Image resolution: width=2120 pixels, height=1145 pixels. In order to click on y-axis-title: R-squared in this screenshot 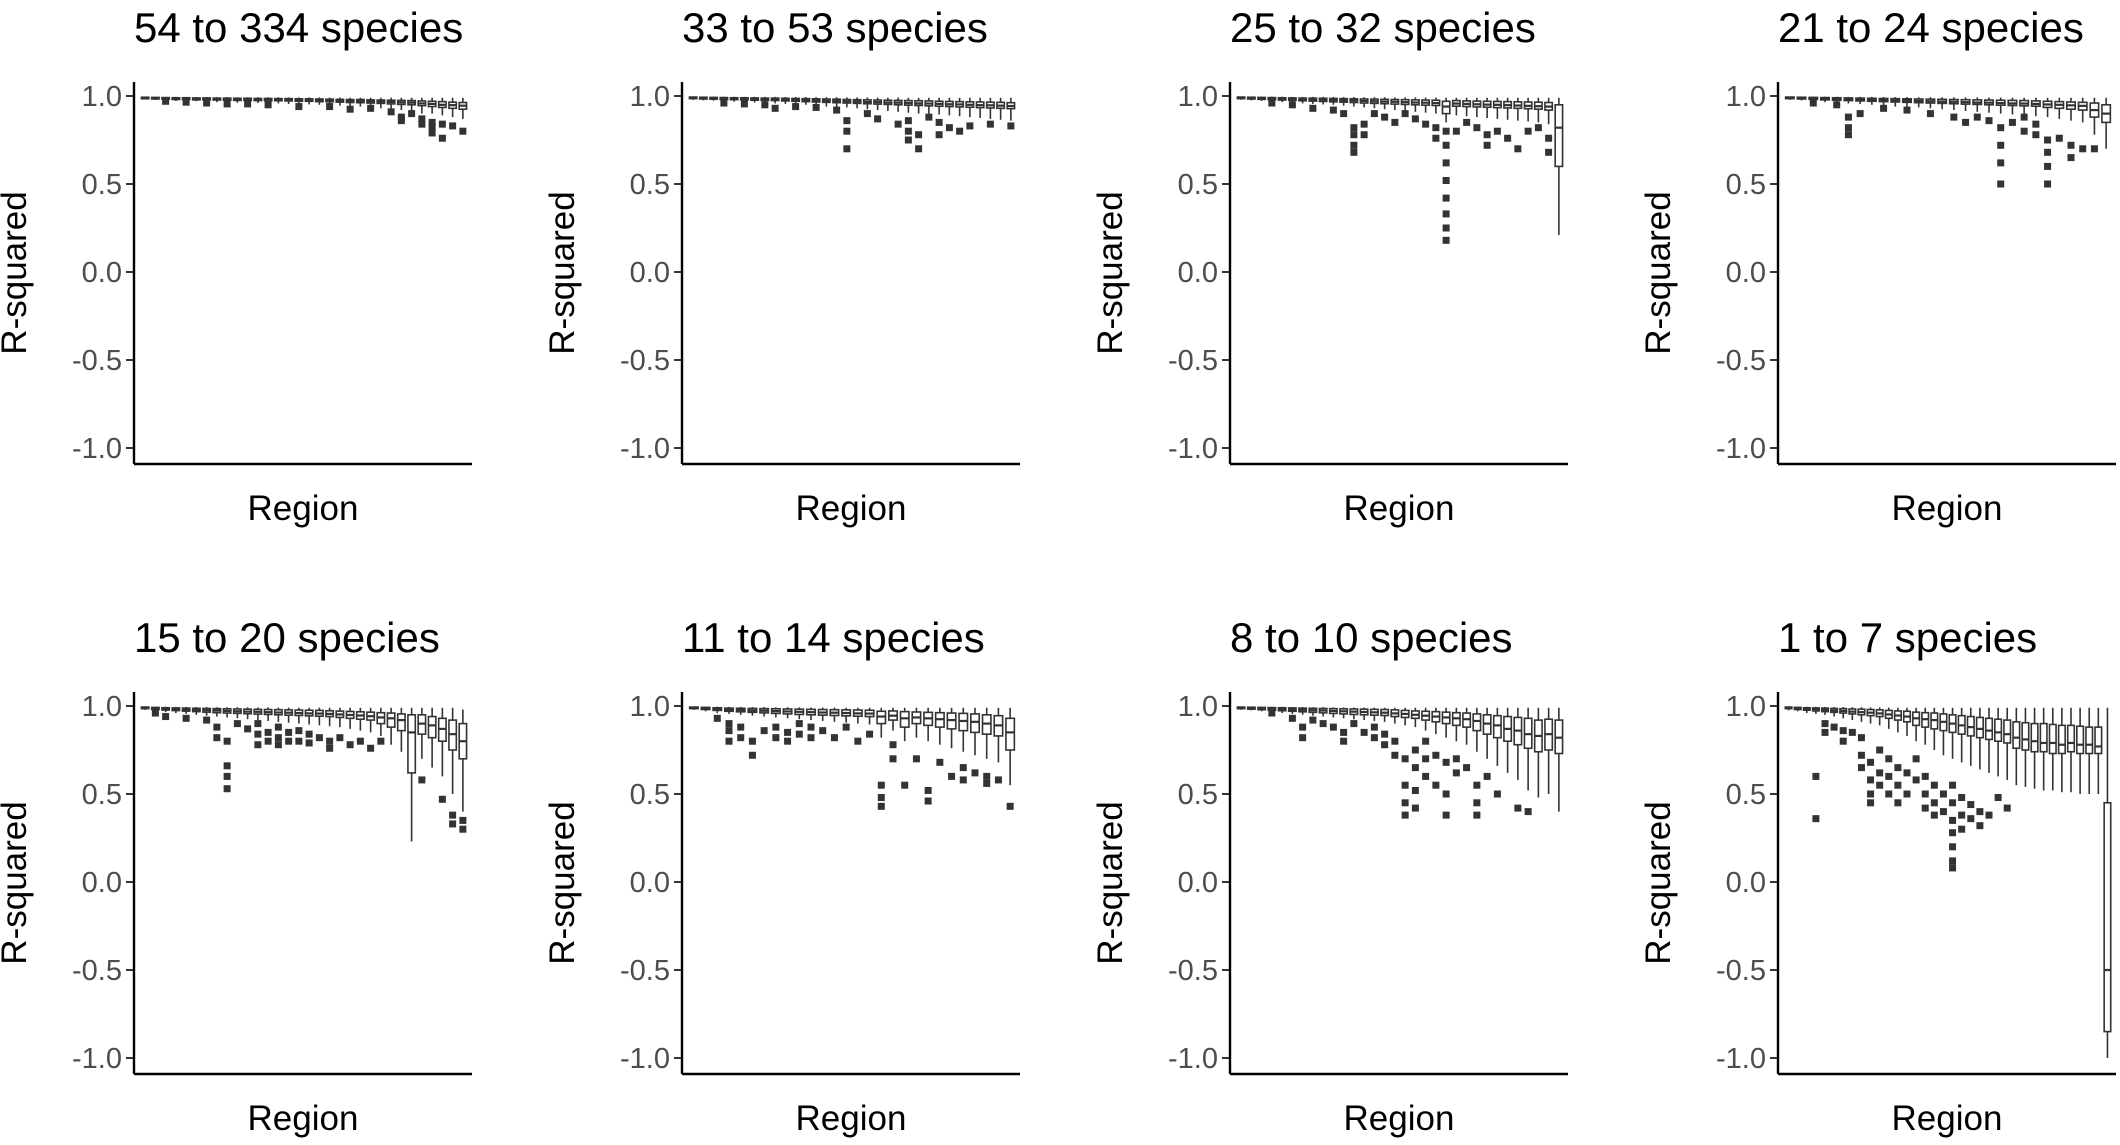, I will do `click(1658, 882)`.